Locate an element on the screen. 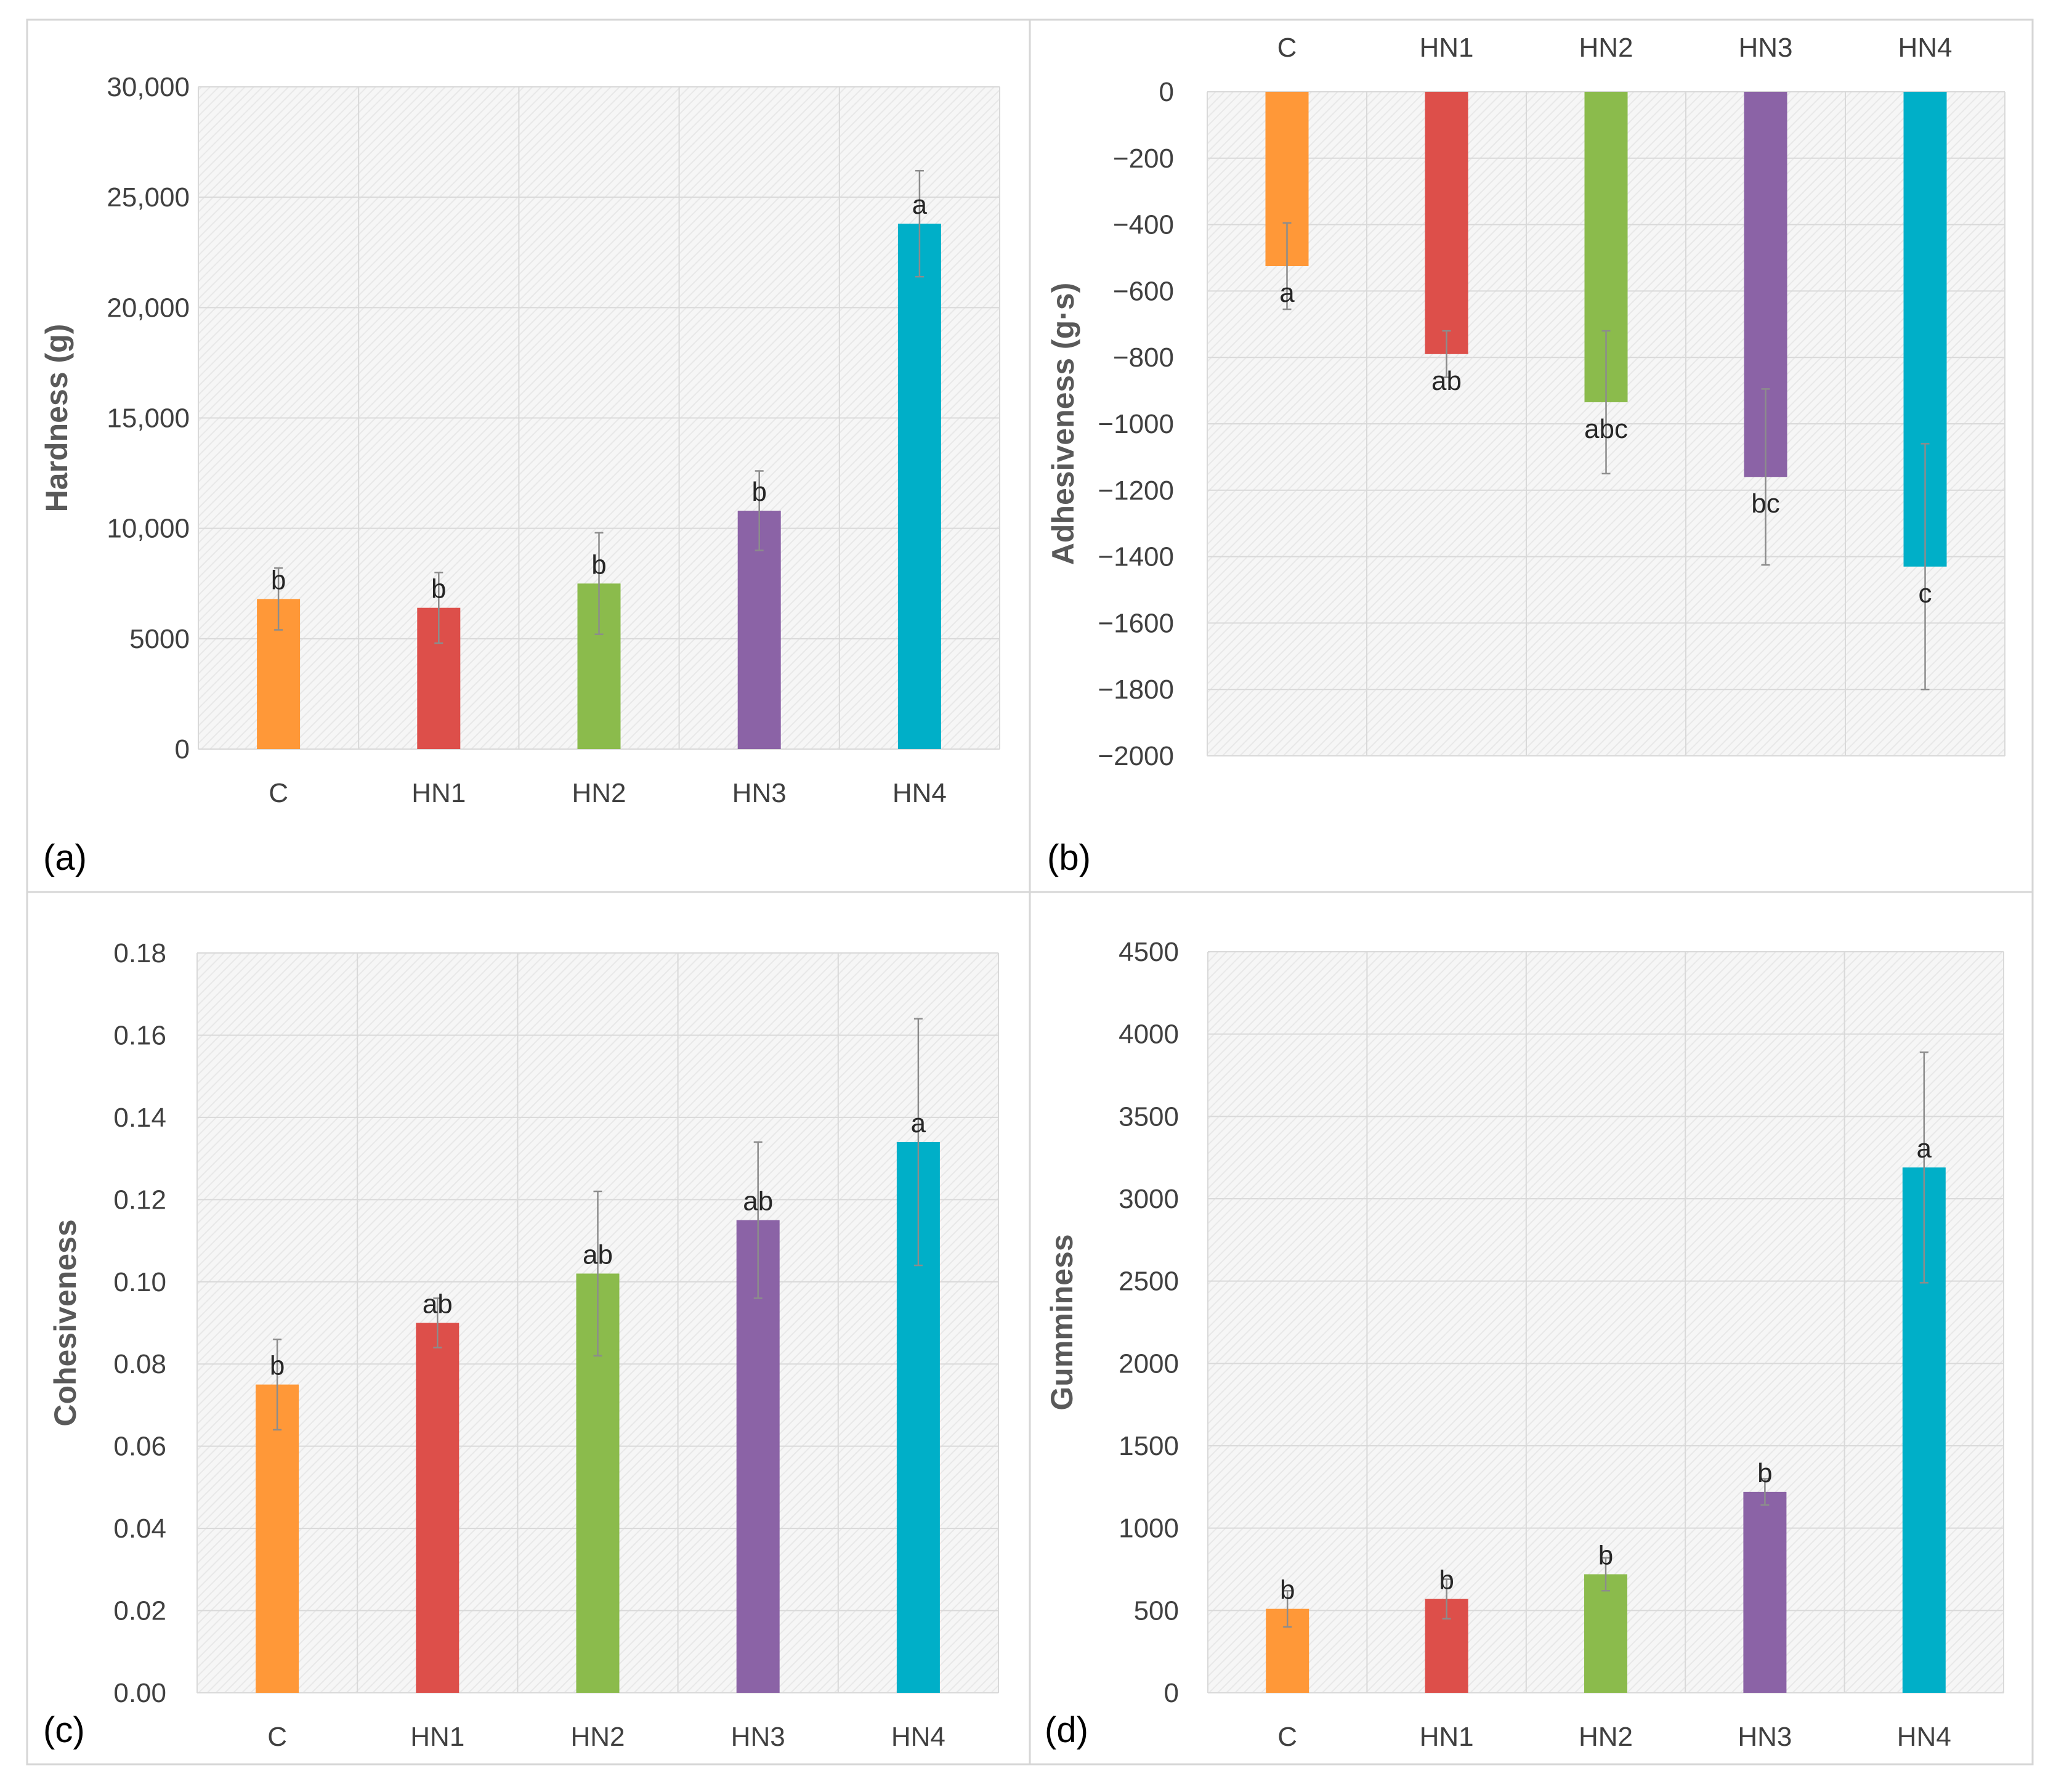  y-tick-label: 0.08 is located at coordinates (140, 1364).